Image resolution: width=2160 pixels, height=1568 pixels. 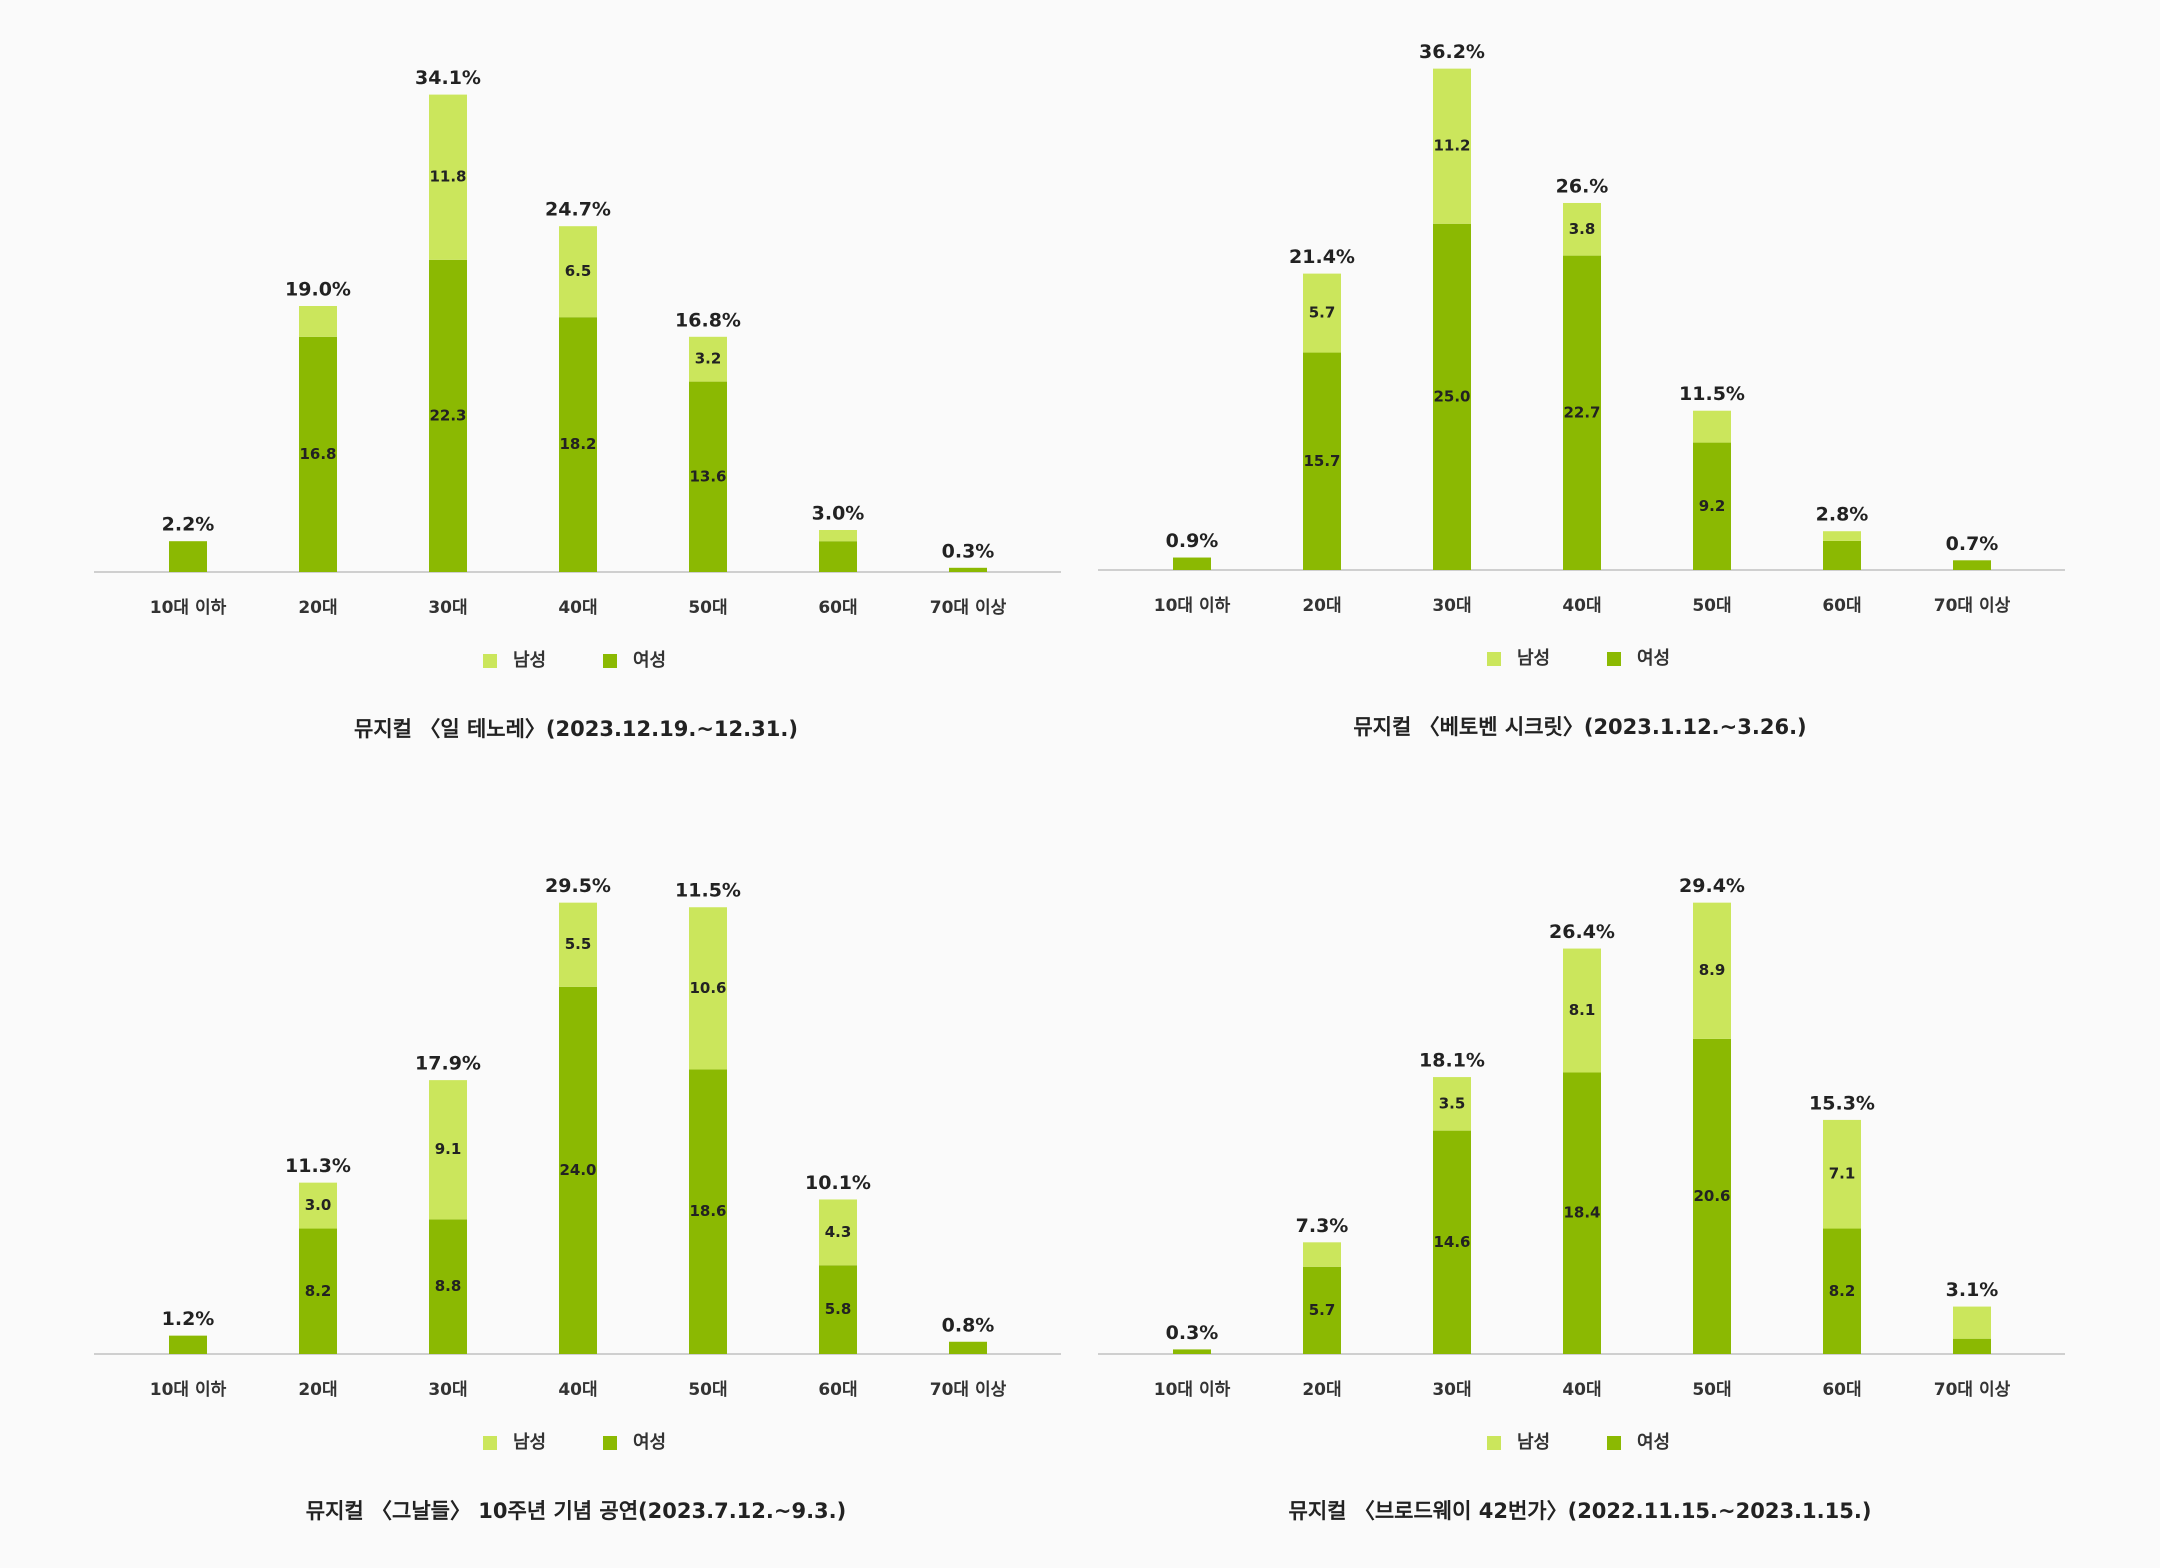 I want to click on total-label: 29.4%, so click(x=1712, y=886).